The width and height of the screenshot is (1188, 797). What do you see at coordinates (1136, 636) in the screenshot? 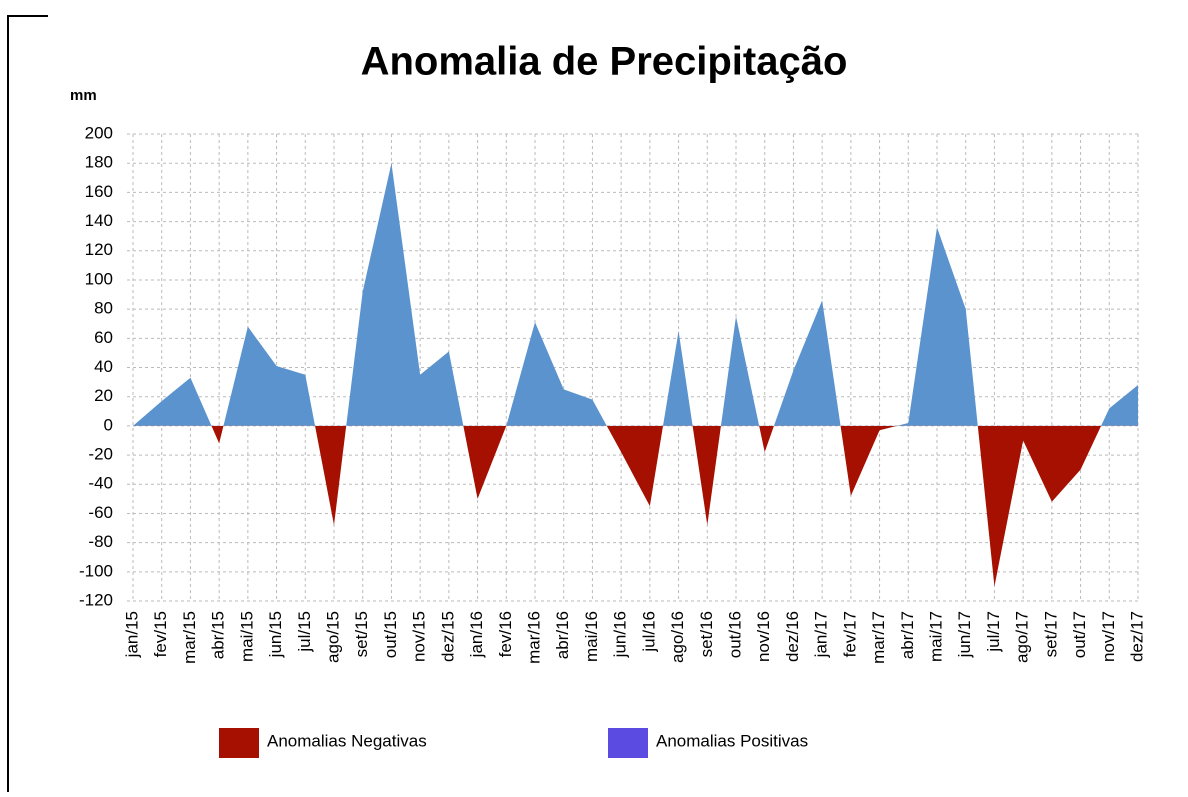
I see `x-tick-label: dez/17` at bounding box center [1136, 636].